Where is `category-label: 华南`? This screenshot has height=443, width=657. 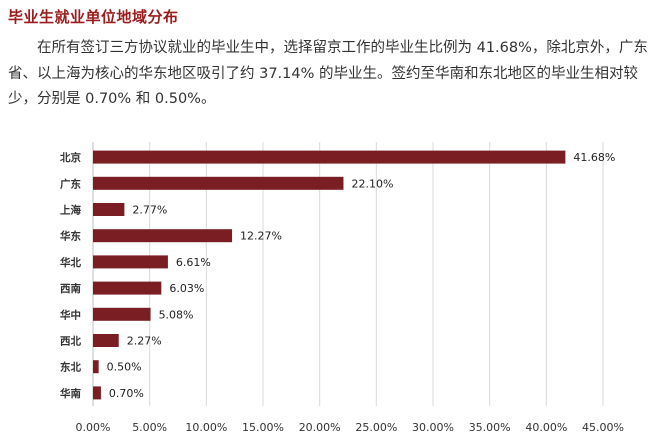
category-label: 华南 is located at coordinates (70, 393).